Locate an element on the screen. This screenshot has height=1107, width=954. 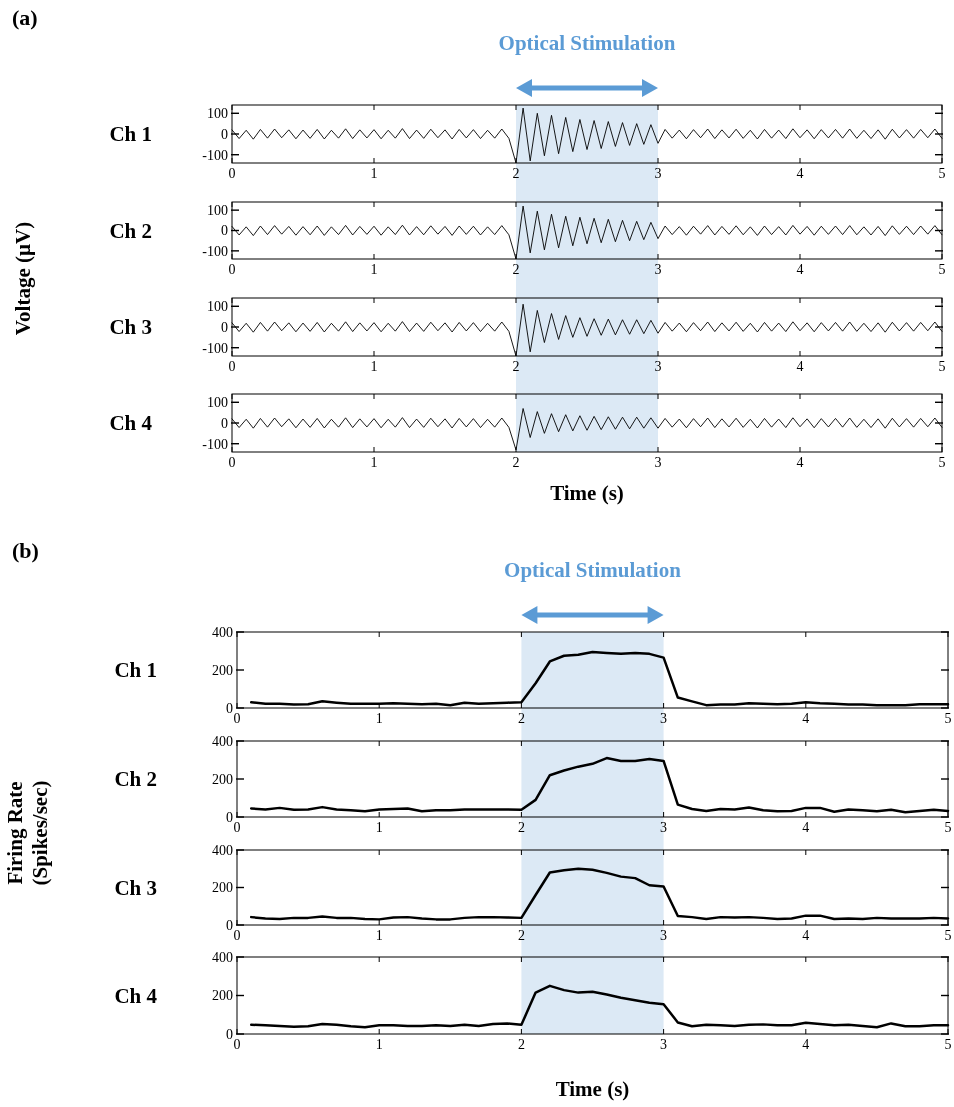
text: (a) is located at coordinates (25, 17).